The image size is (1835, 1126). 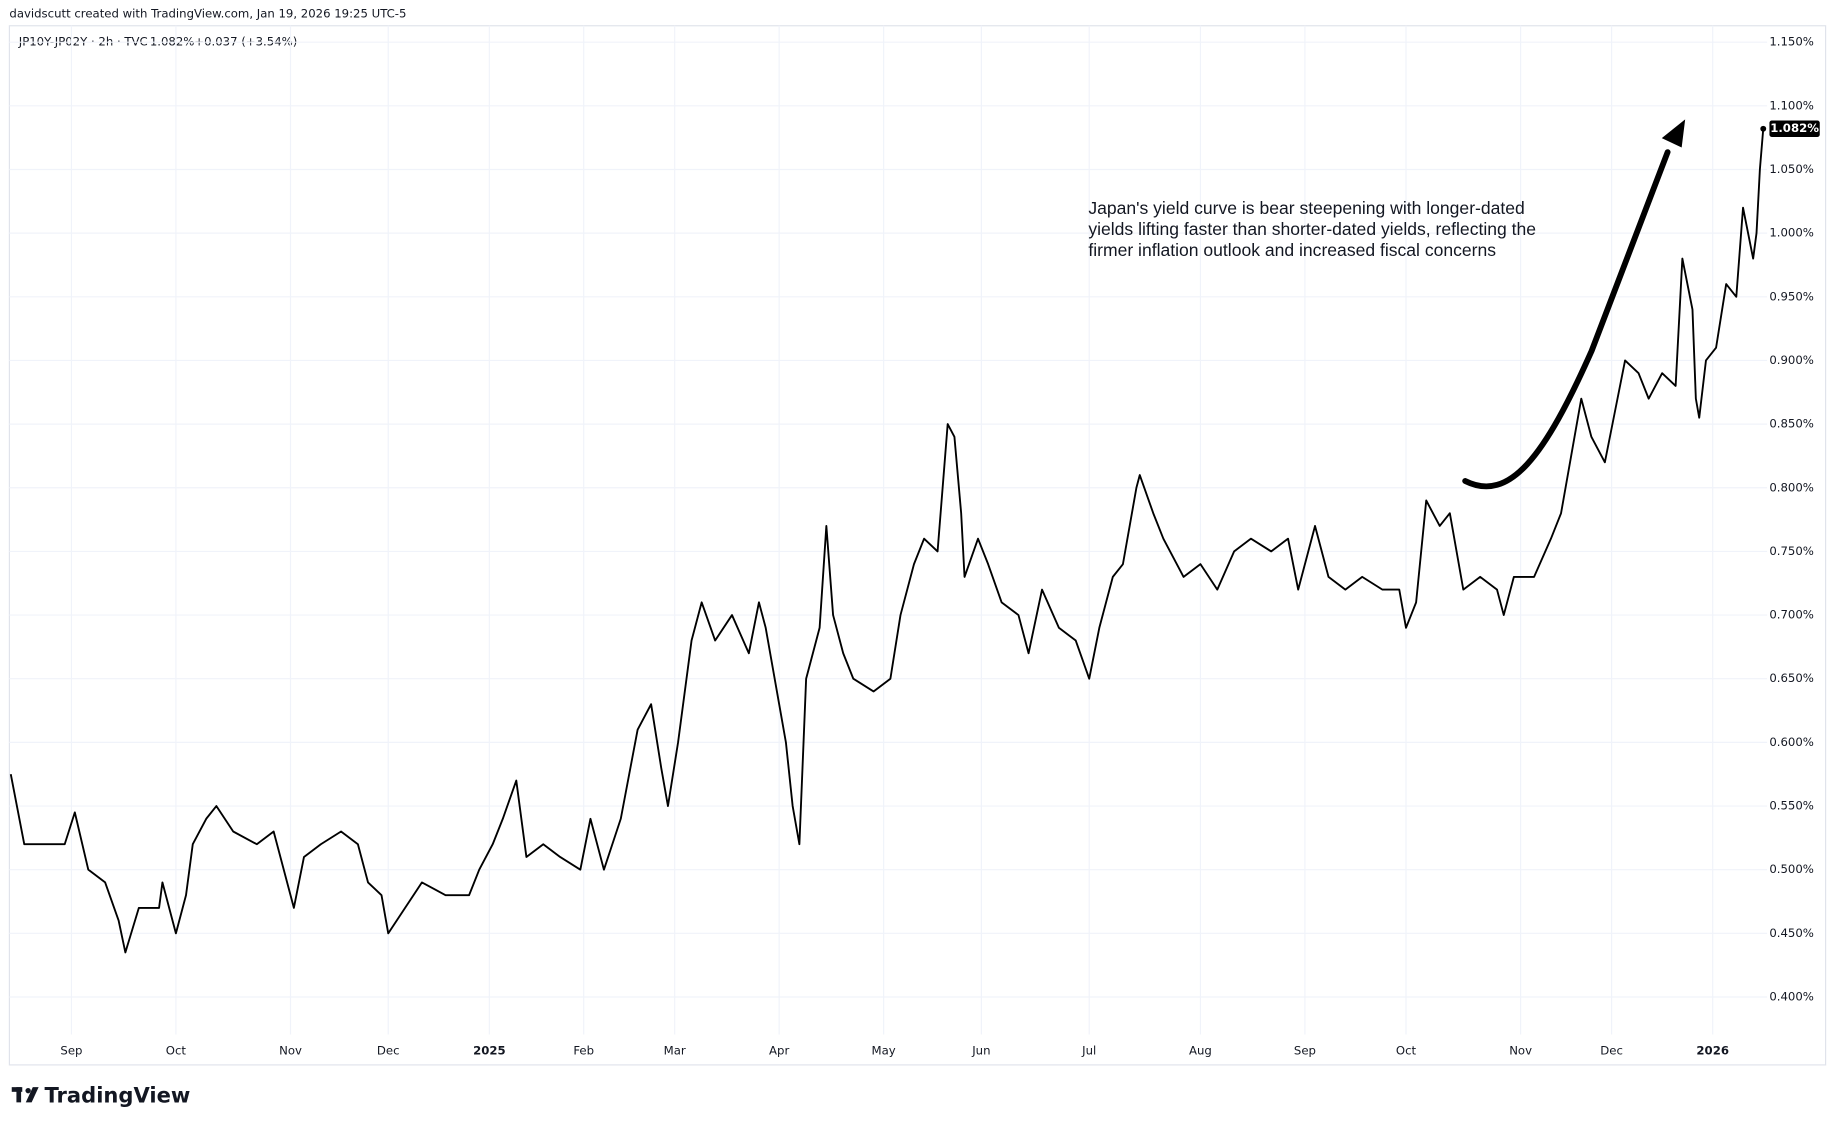 I want to click on x-tick-label: Mar, so click(x=675, y=1050).